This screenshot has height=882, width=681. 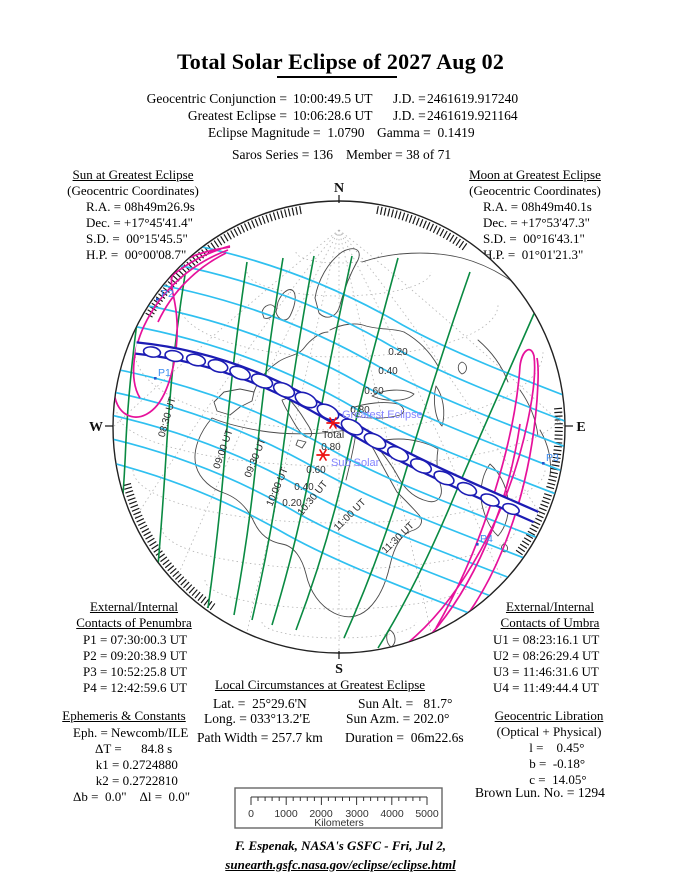 I want to click on mag-label-n-080: 0.80, so click(x=360, y=410).